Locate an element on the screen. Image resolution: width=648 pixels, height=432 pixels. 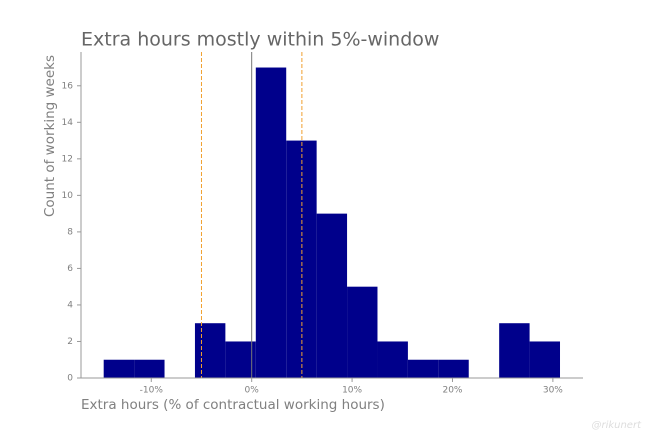
y-tick-label: 0 is located at coordinates (70, 379).